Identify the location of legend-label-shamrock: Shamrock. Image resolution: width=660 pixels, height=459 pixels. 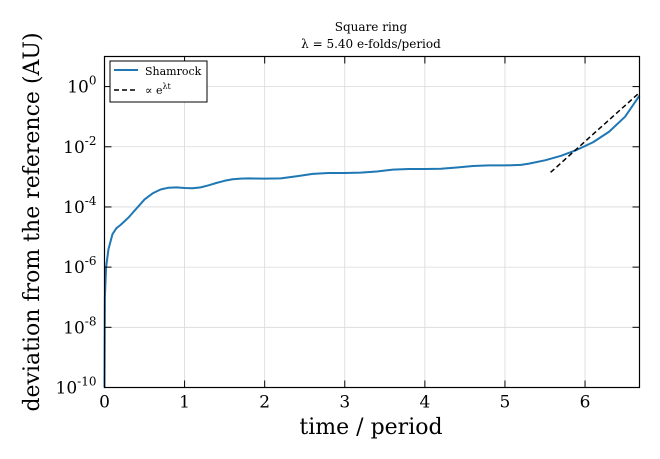
(173, 71).